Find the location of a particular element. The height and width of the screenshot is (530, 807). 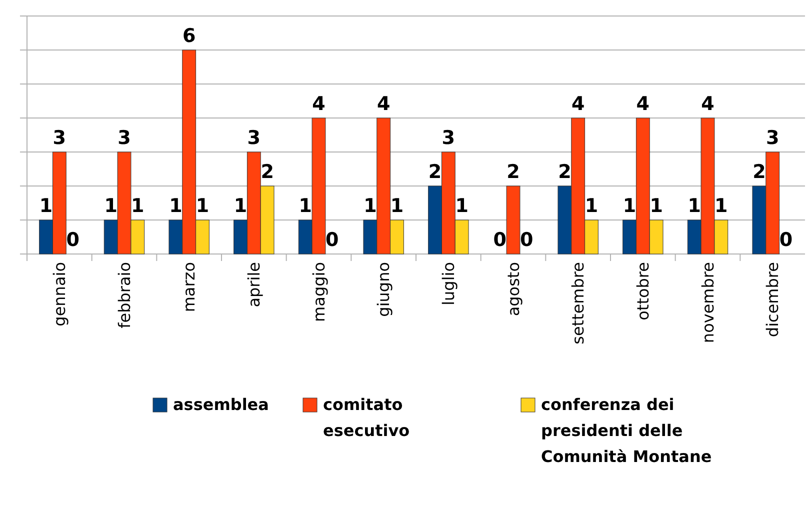

bar is located at coordinates (513, 220).